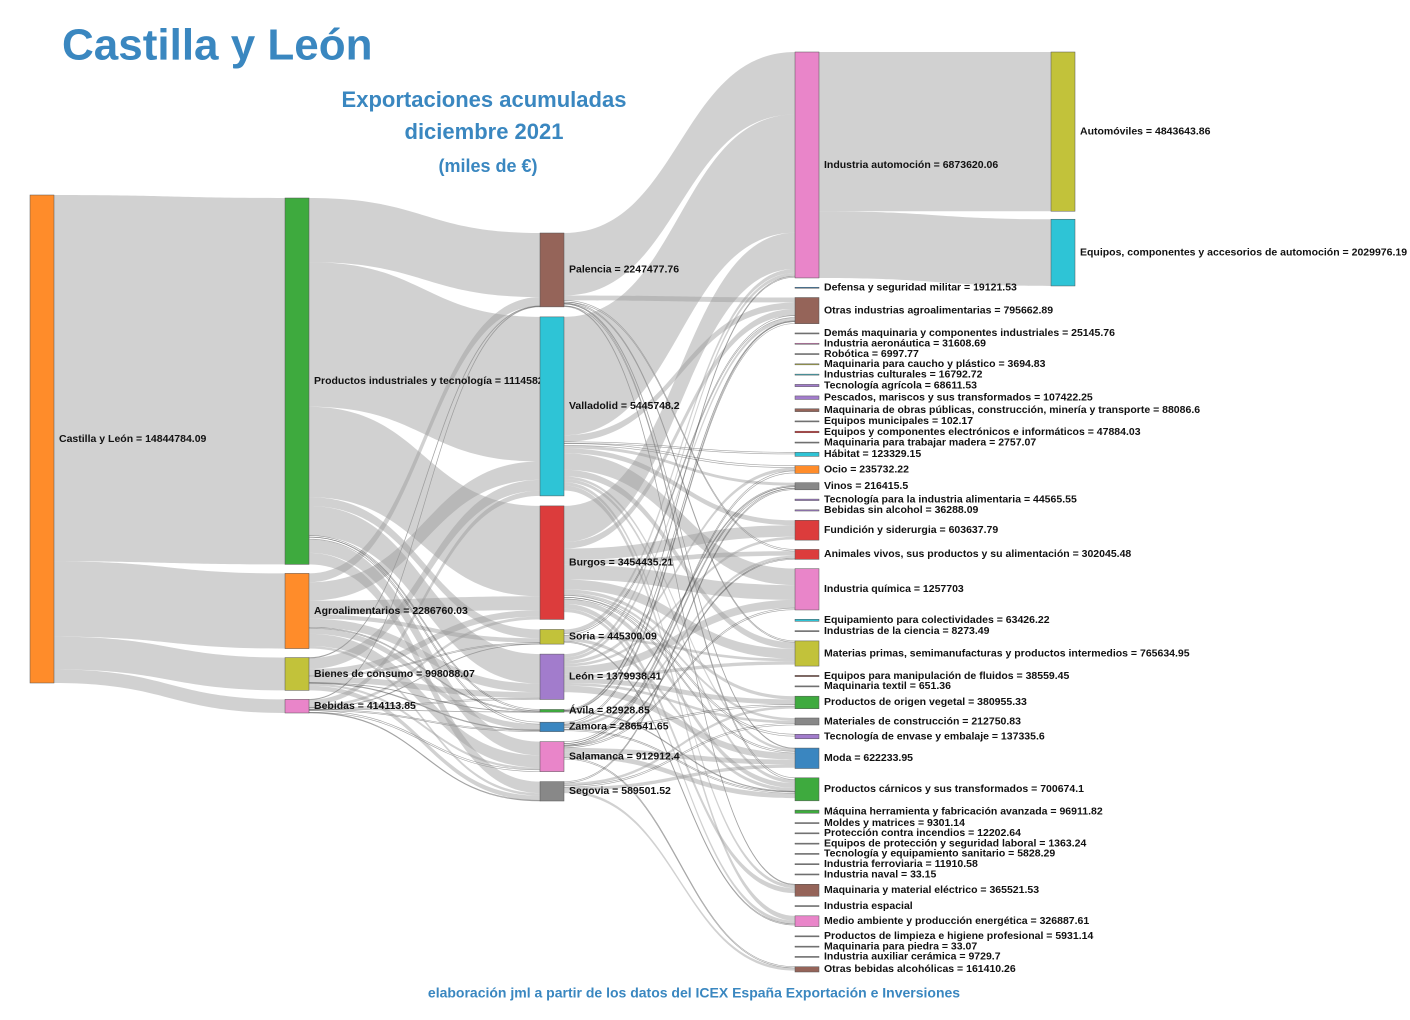 Image resolution: width=1410 pixels, height=1020 pixels. I want to click on node-label: Equipos municipales = 102.17, so click(898, 421).